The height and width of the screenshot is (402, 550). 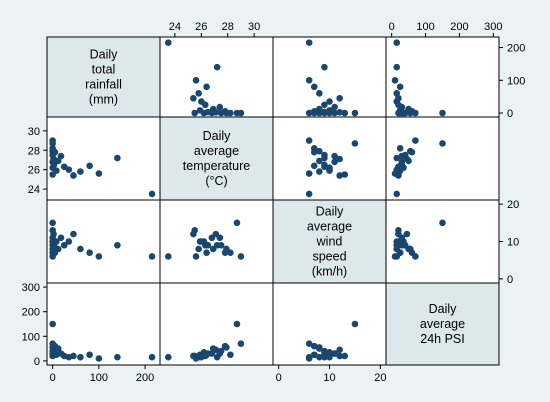 I want to click on scatter-cell-temperature-vs-wind, so click(x=329, y=158).